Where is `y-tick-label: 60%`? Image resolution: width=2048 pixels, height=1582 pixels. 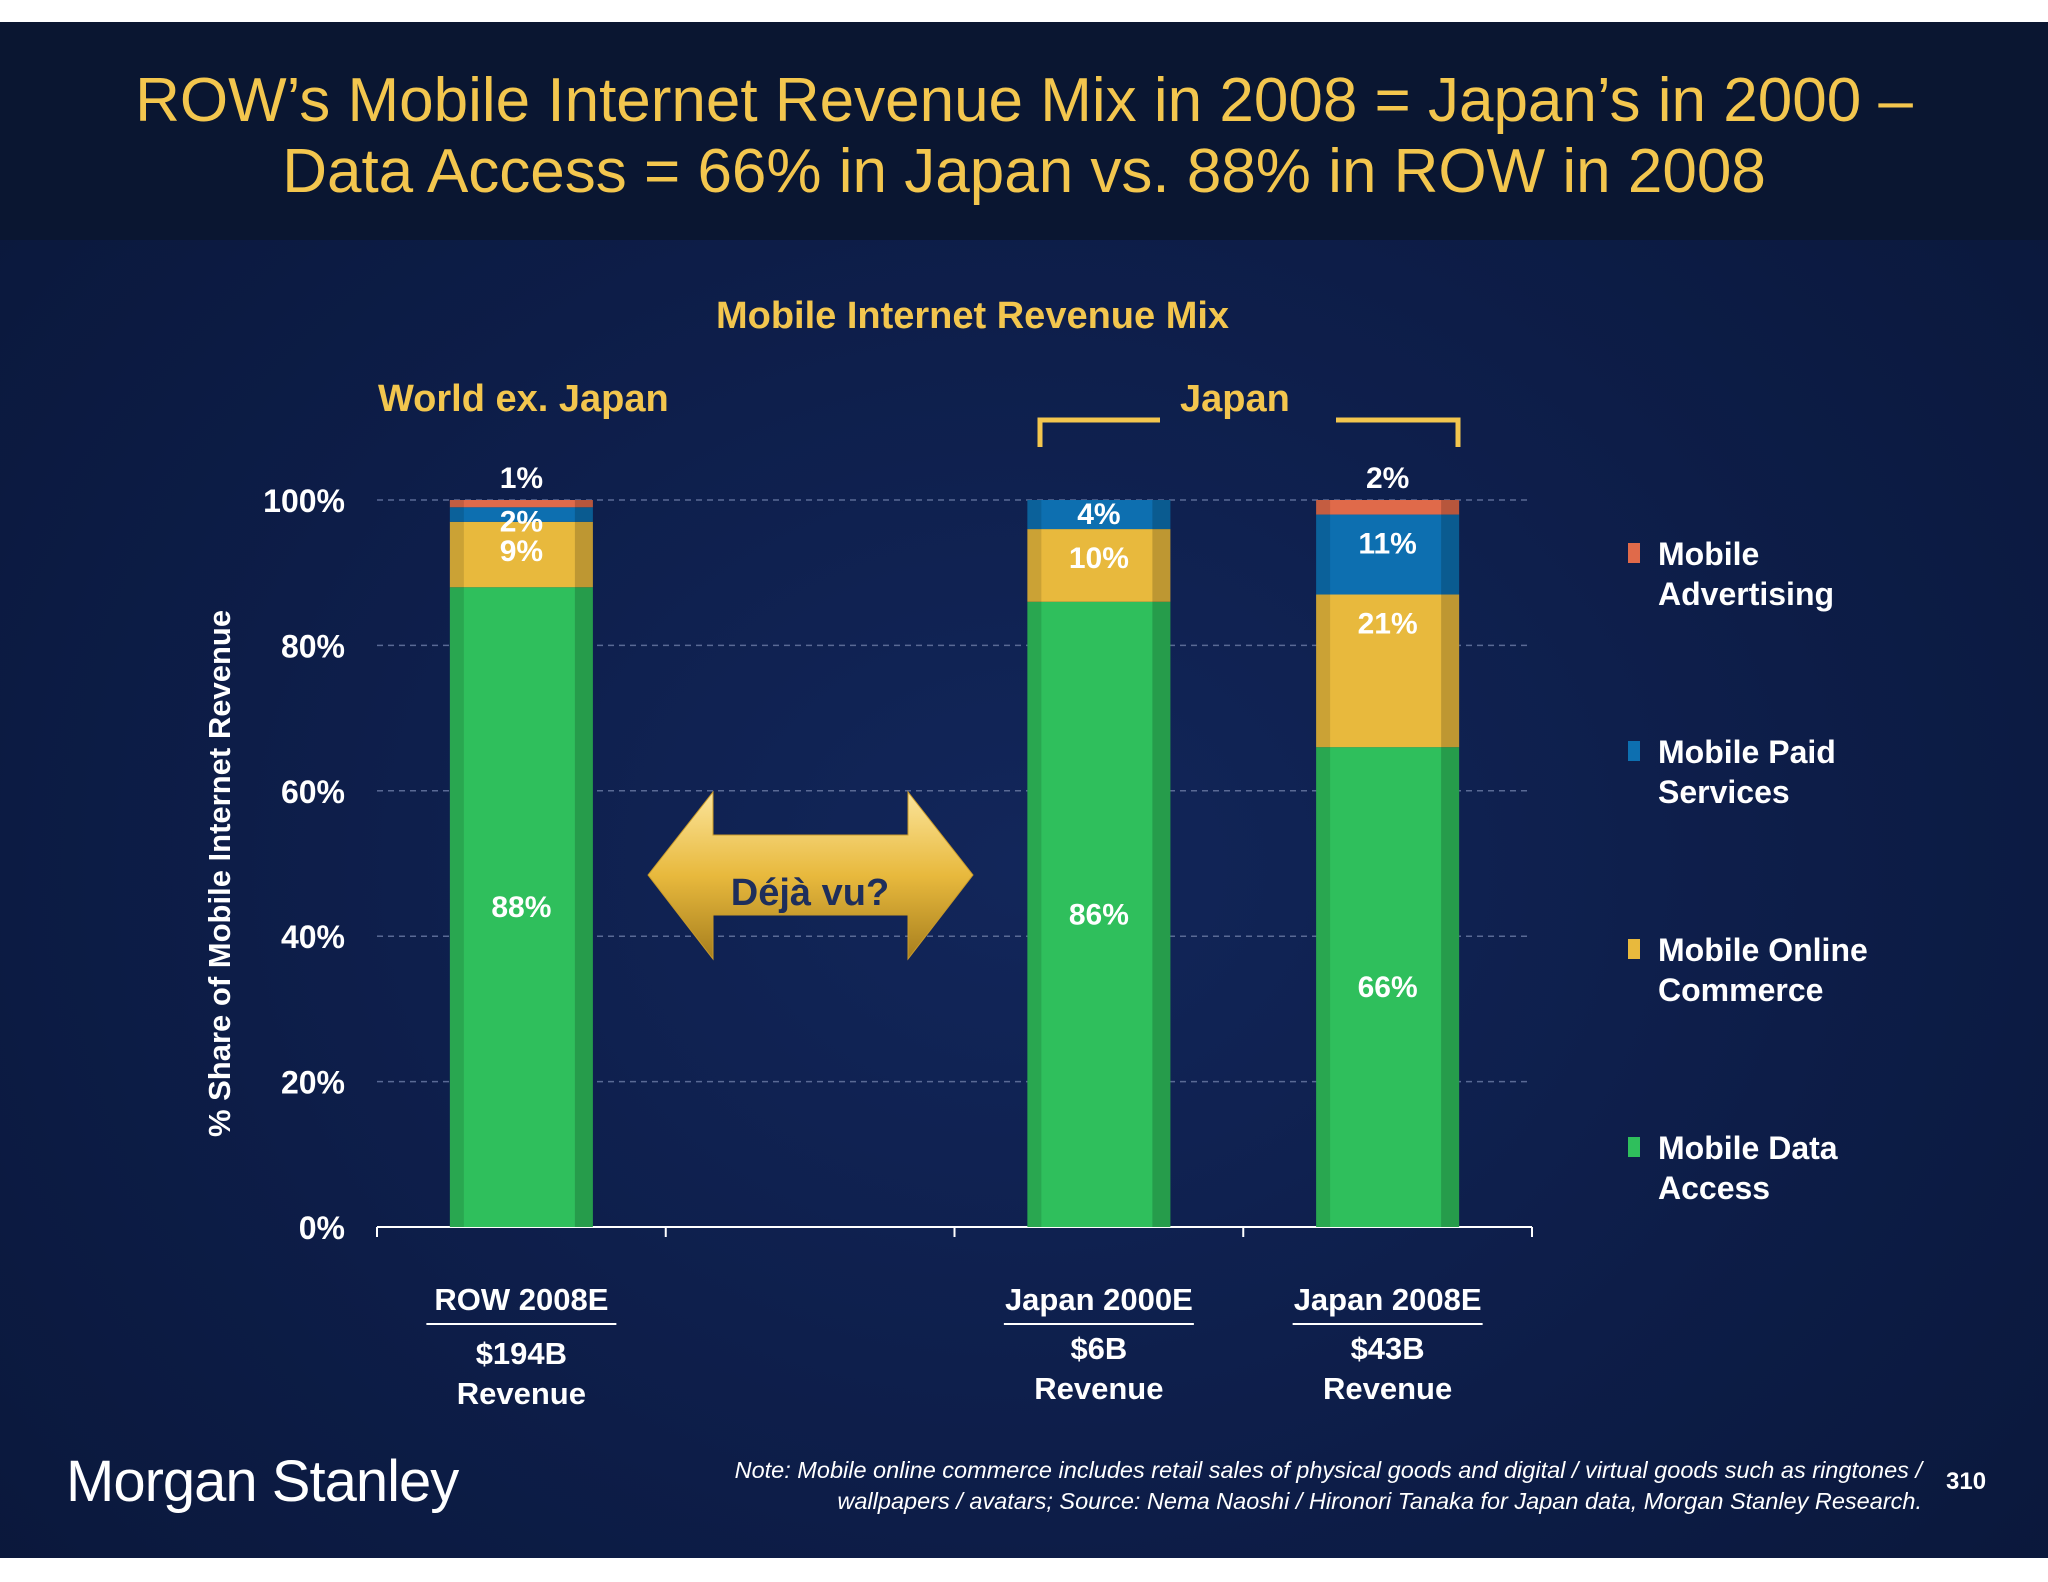 y-tick-label: 60% is located at coordinates (313, 792).